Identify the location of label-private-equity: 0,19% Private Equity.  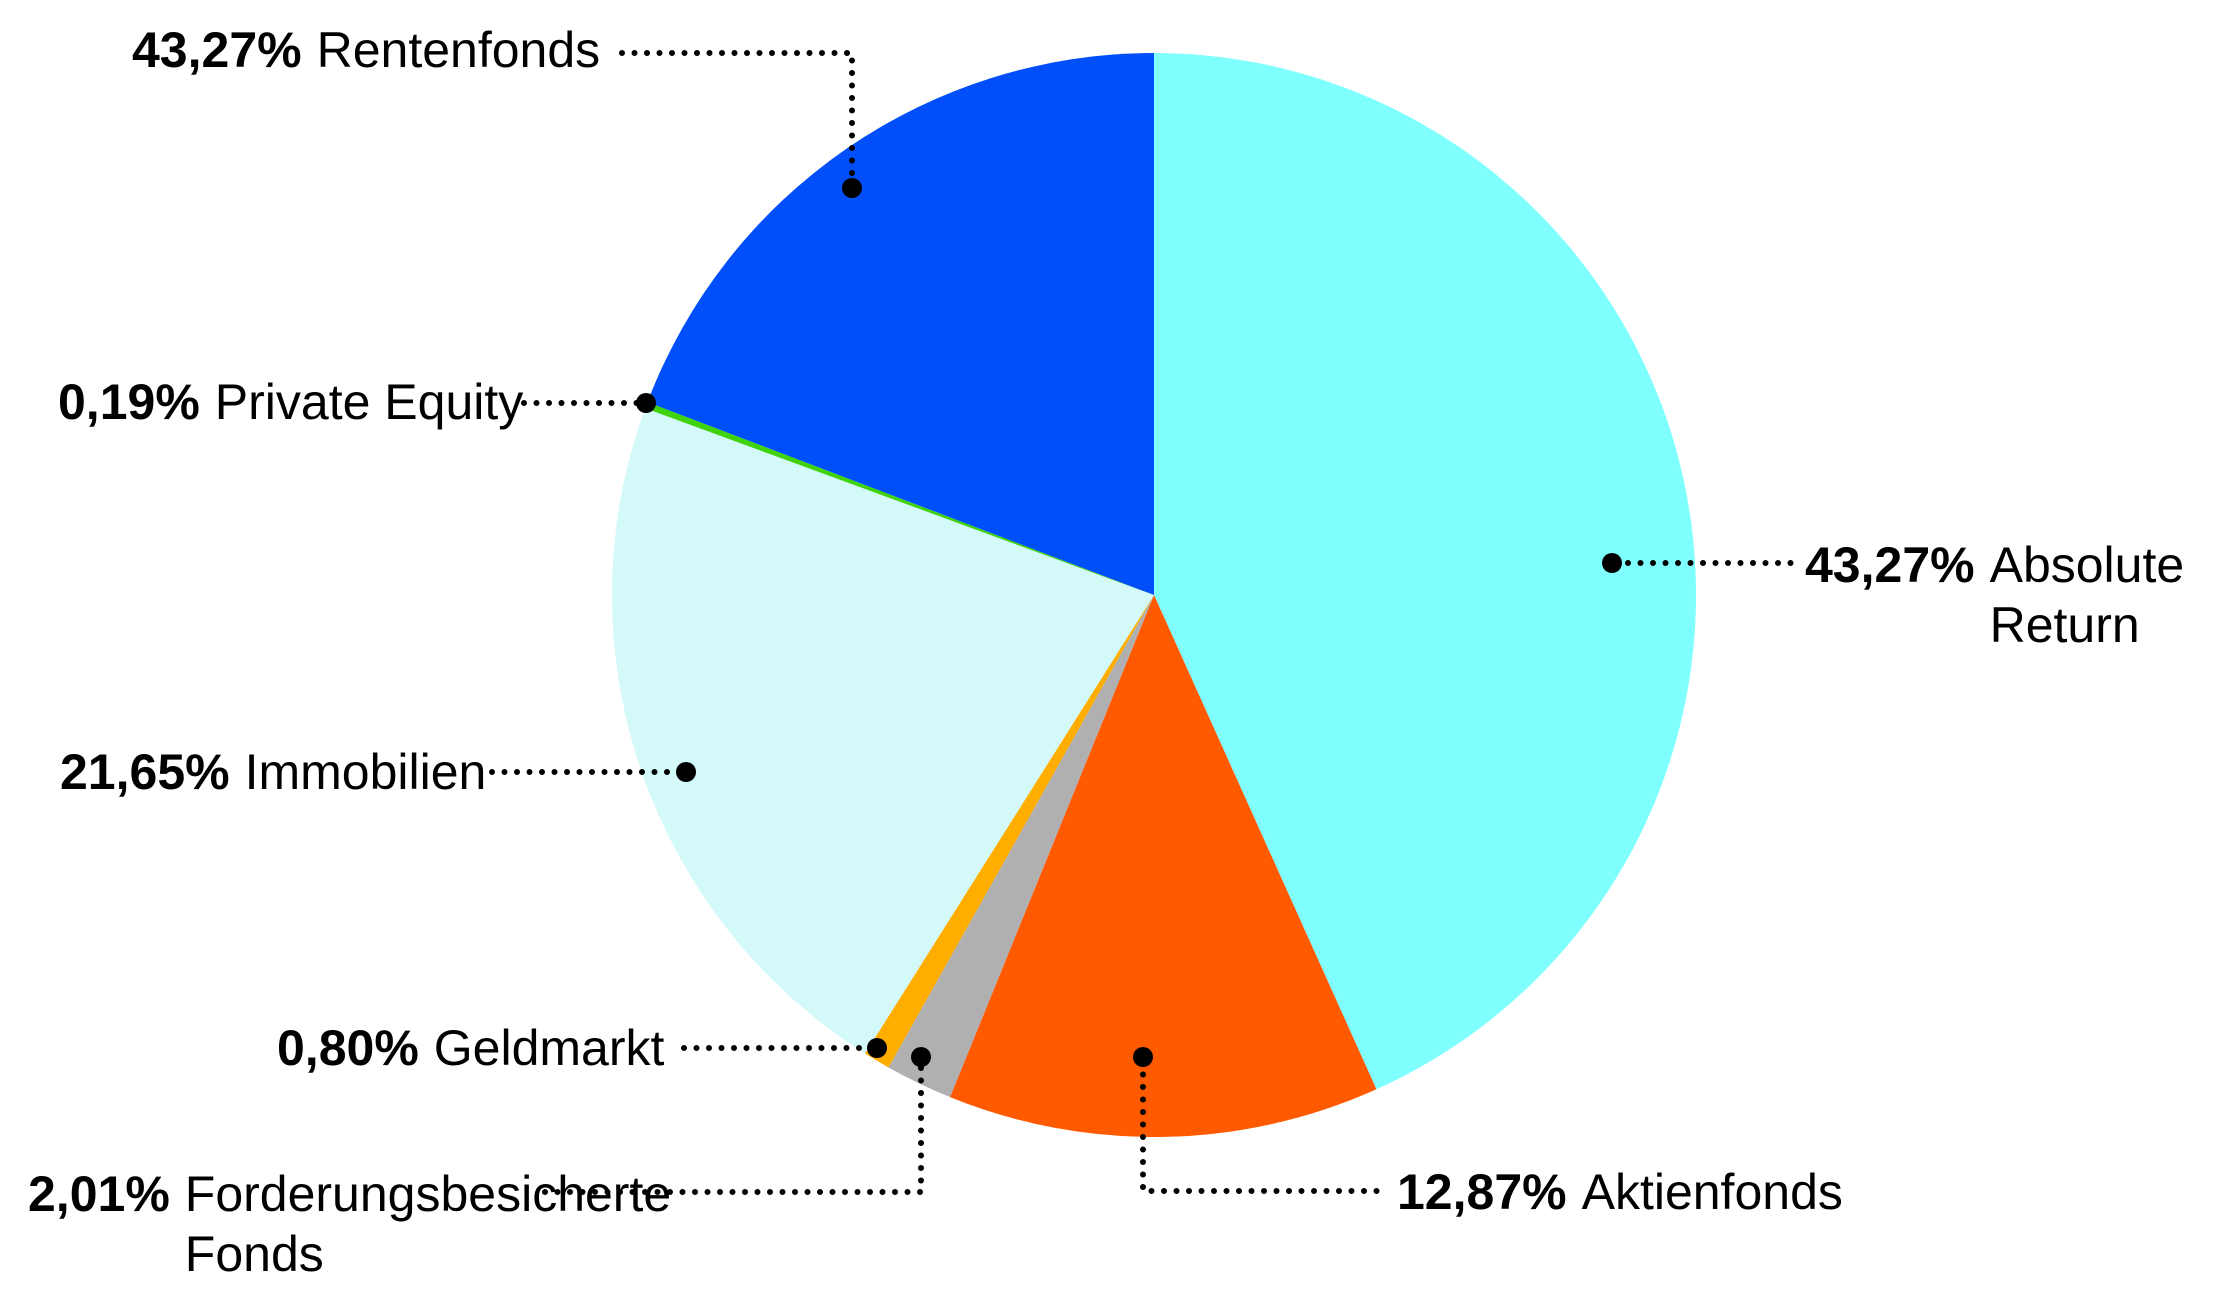
(290, 402).